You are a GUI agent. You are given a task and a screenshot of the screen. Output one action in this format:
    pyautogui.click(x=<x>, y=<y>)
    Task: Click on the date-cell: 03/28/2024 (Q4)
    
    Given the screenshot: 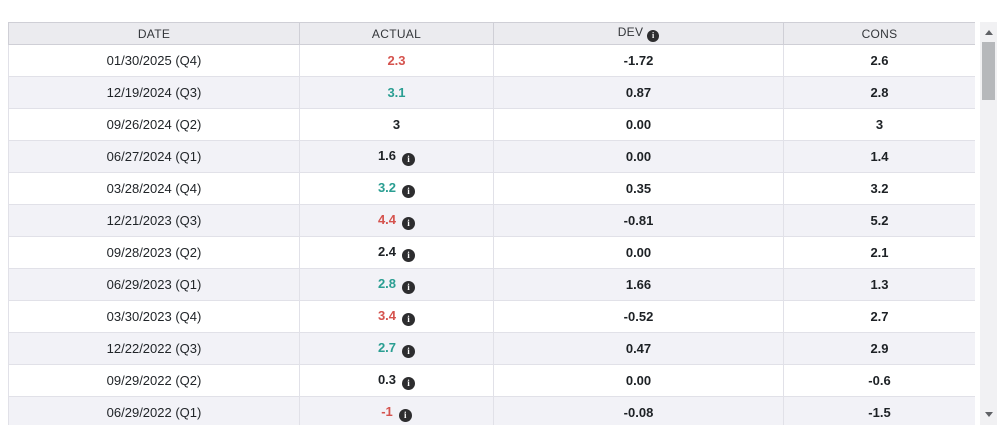 What is the action you would take?
    pyautogui.click(x=154, y=188)
    